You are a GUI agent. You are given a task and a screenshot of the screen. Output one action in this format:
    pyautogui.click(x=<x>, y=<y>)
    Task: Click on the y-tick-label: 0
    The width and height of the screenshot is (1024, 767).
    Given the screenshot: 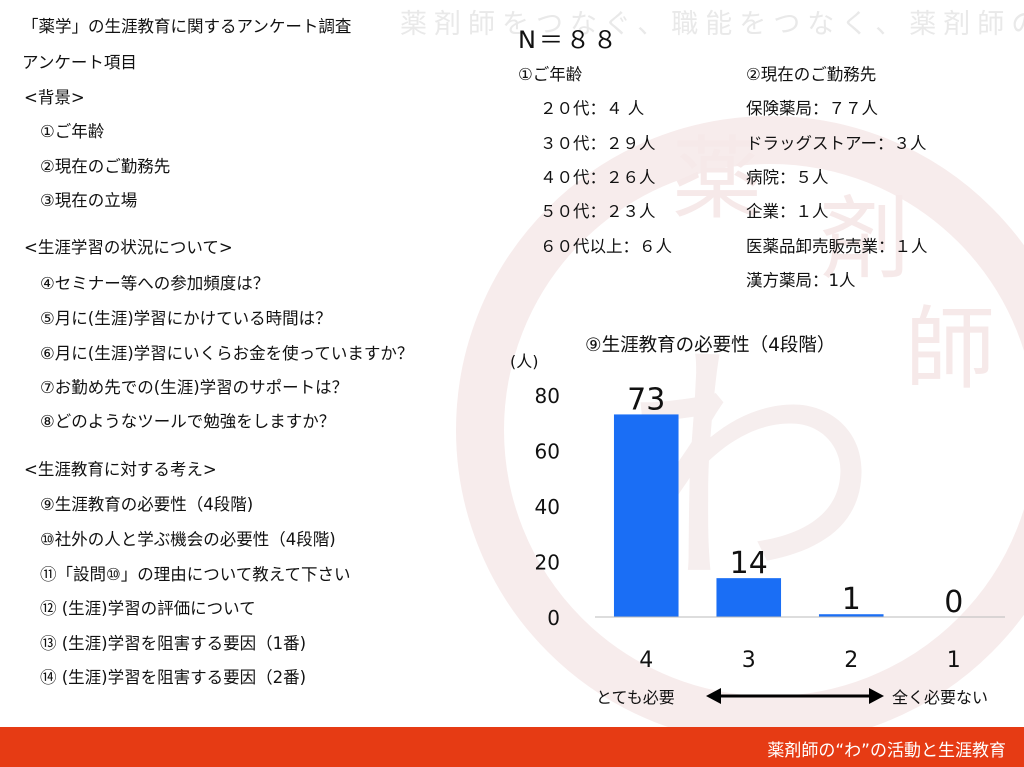 What is the action you would take?
    pyautogui.click(x=553, y=618)
    